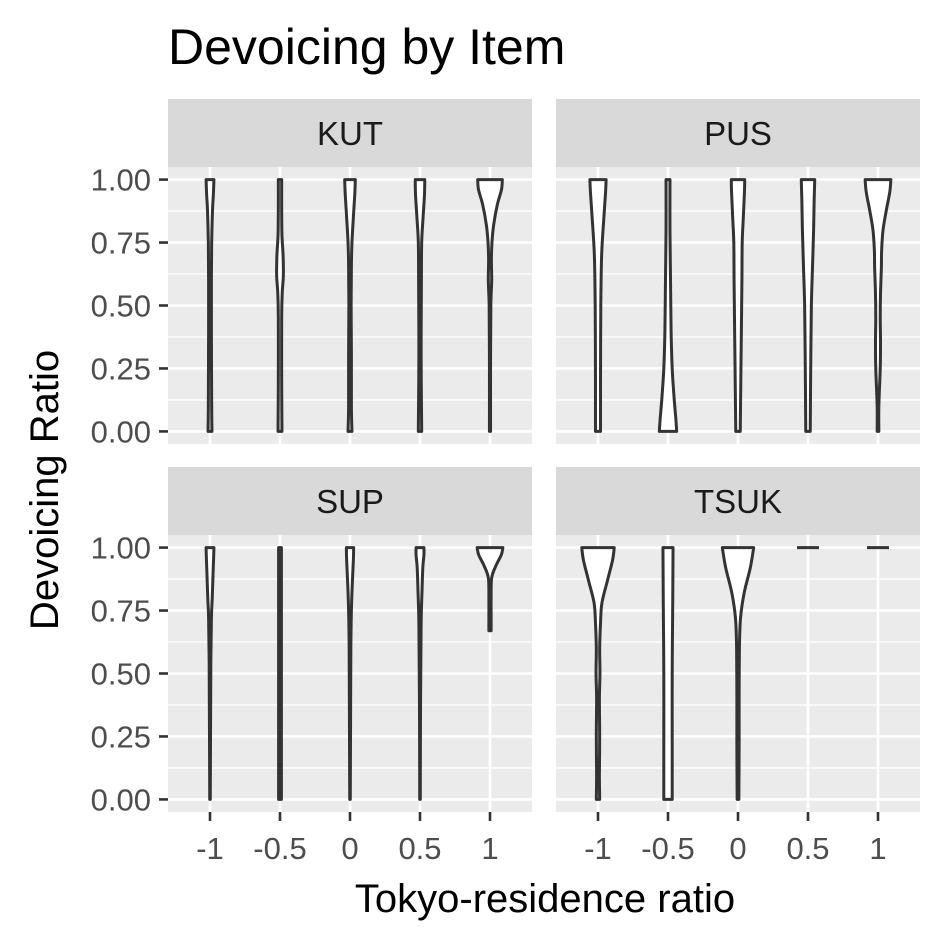 This screenshot has height=944, width=944. I want to click on facet-panel-pus: PUS, so click(738, 271).